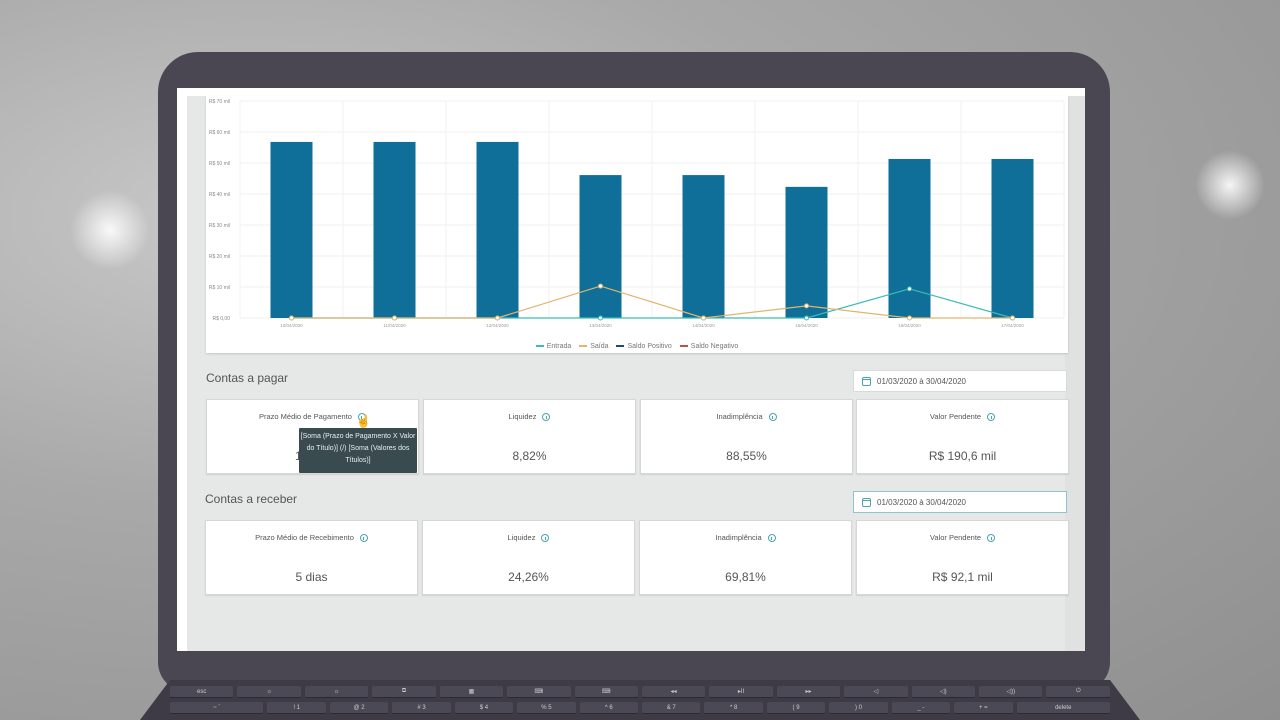 This screenshot has height=720, width=1280. I want to click on keyboard-key: # 3, so click(421, 708).